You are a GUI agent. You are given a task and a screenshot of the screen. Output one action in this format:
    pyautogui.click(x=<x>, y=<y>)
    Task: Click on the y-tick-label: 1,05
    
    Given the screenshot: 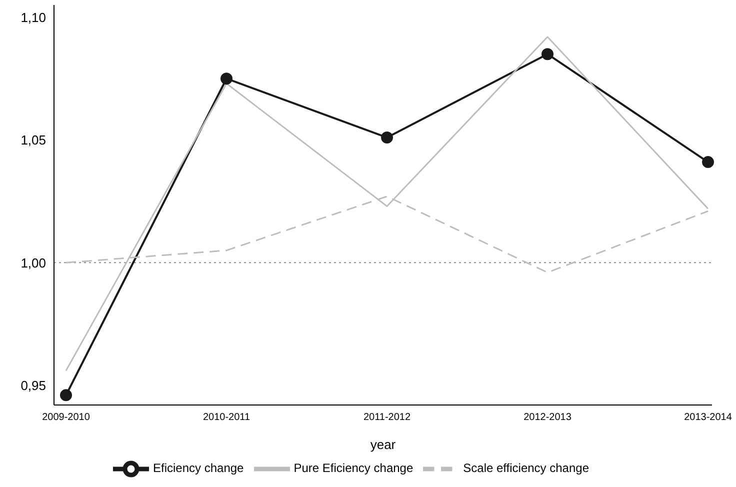 What is the action you would take?
    pyautogui.click(x=33, y=140)
    